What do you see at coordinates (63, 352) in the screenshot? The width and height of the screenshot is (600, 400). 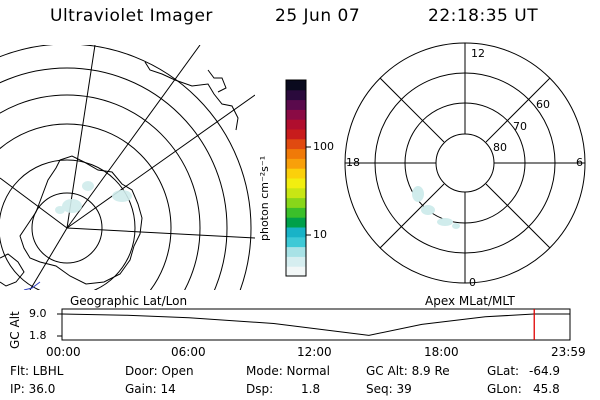 I see `timeline-xtick: 00:00` at bounding box center [63, 352].